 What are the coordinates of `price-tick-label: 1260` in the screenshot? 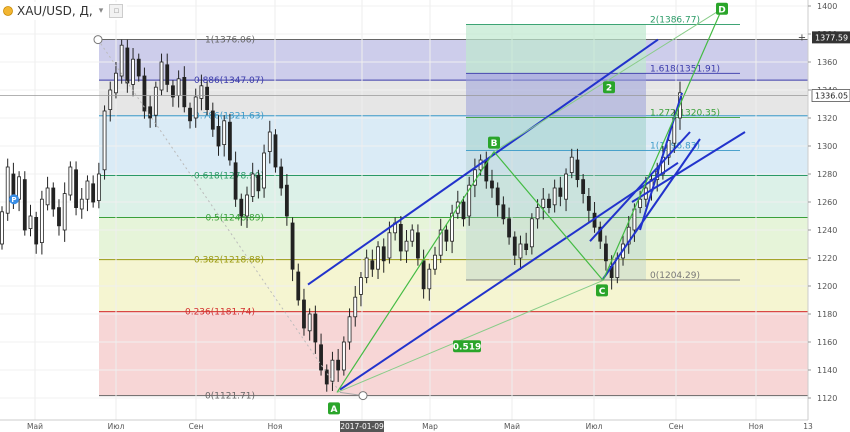 It's located at (827, 202).